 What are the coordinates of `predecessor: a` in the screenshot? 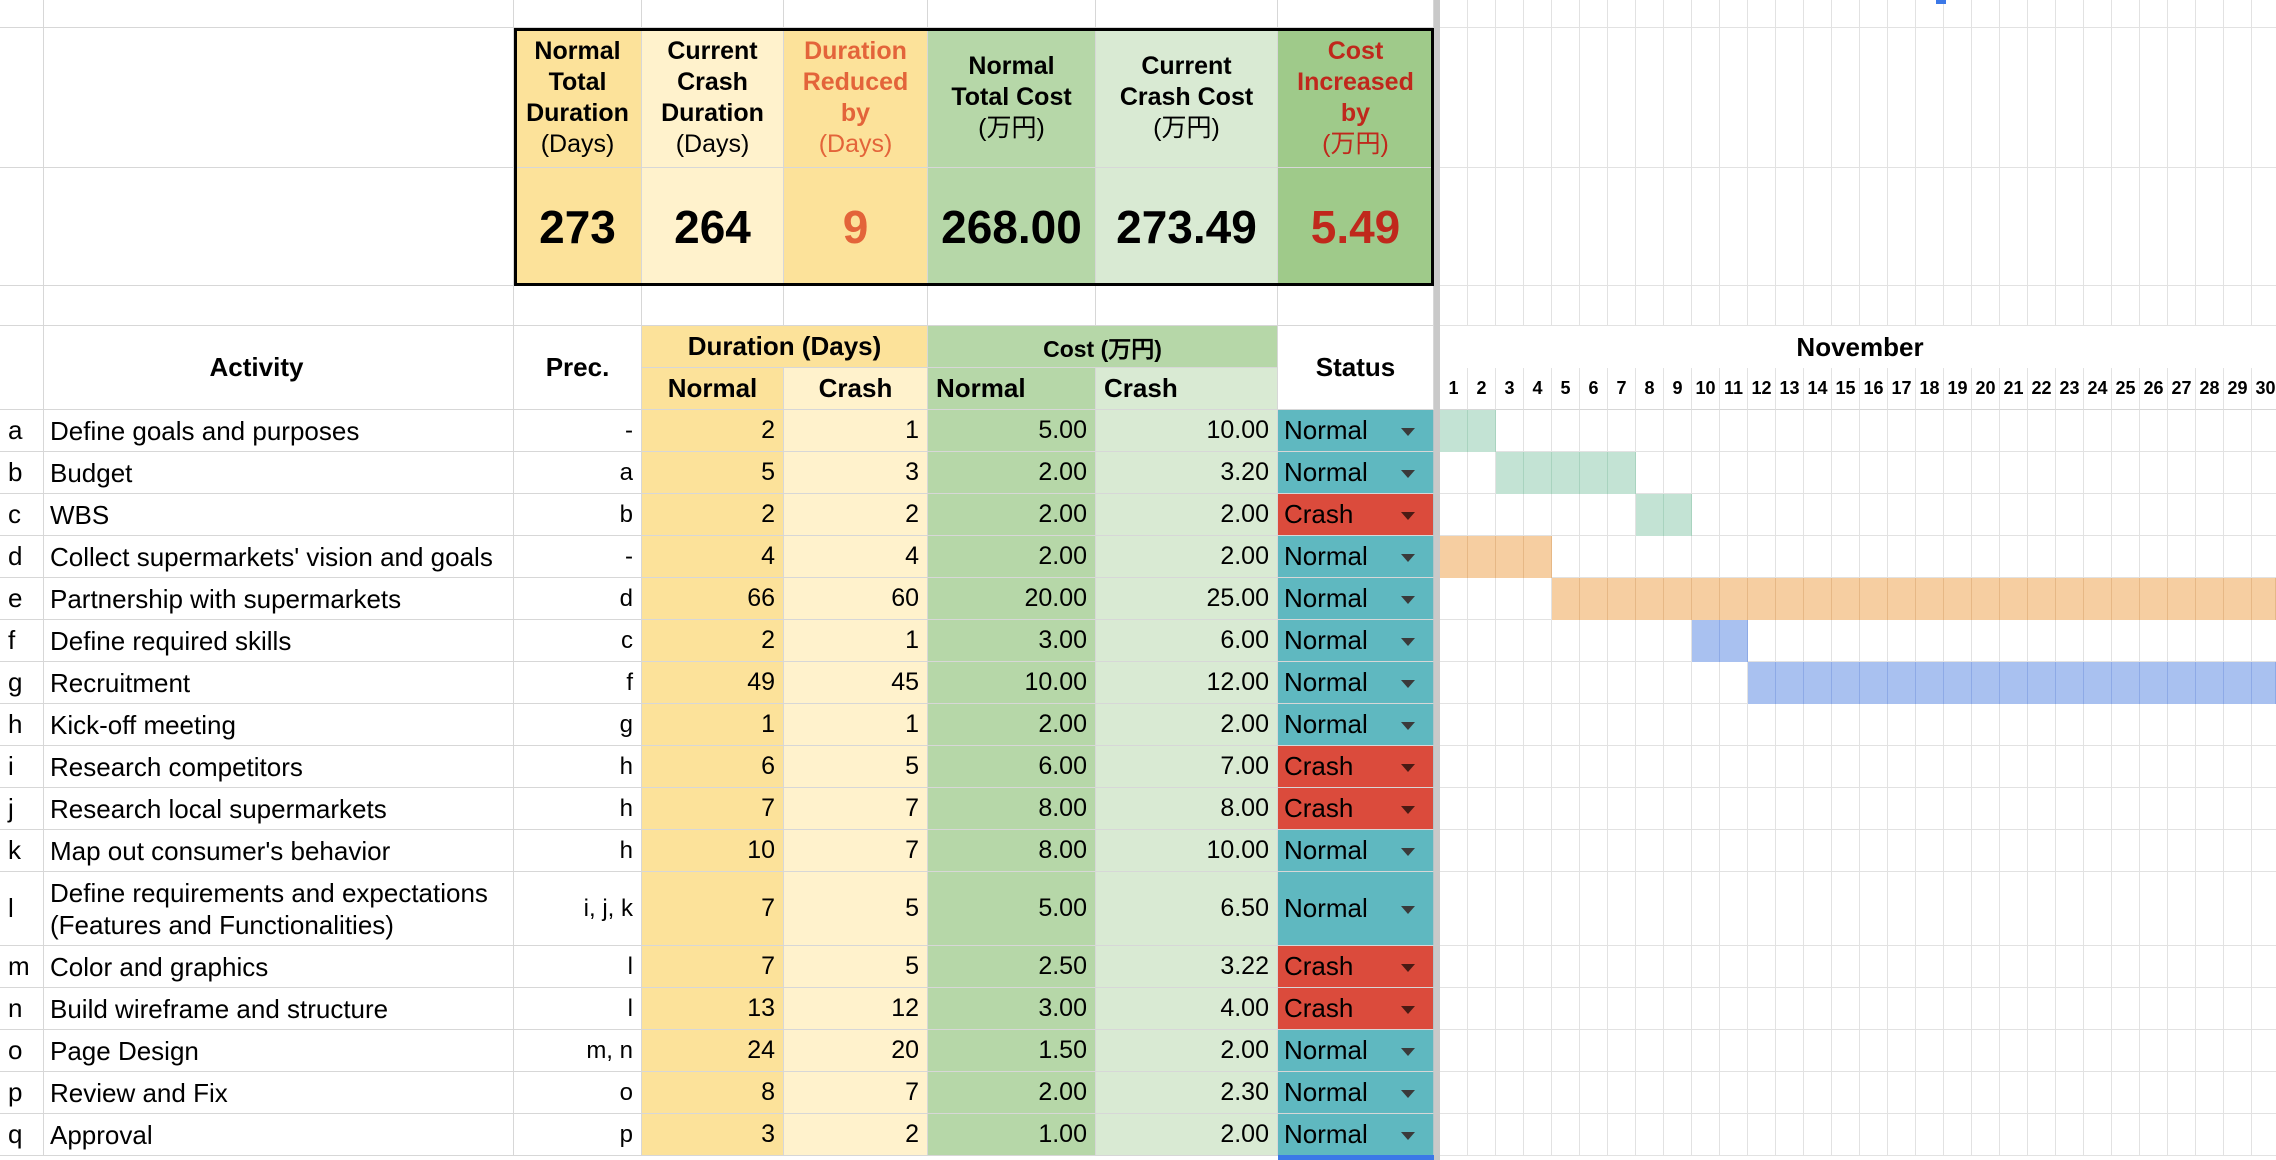 It's located at (578, 473).